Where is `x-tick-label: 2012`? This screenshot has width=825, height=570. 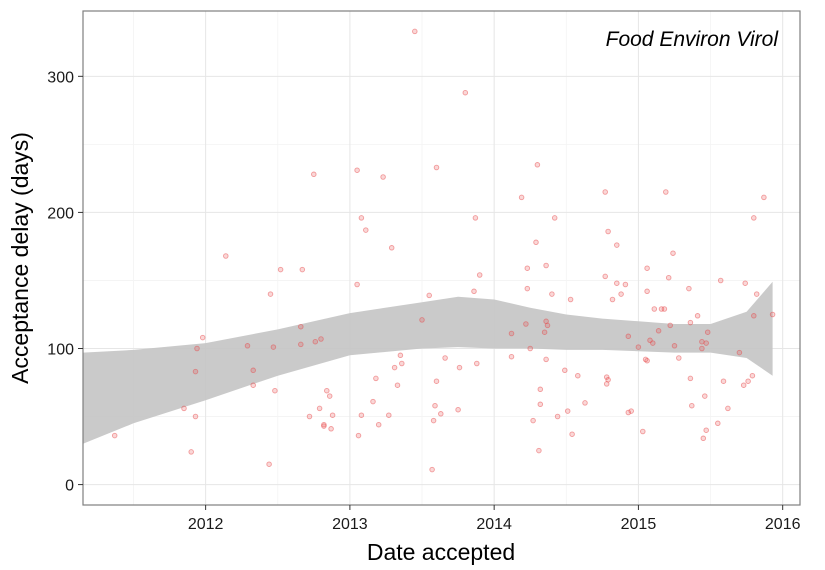 x-tick-label: 2012 is located at coordinates (206, 524).